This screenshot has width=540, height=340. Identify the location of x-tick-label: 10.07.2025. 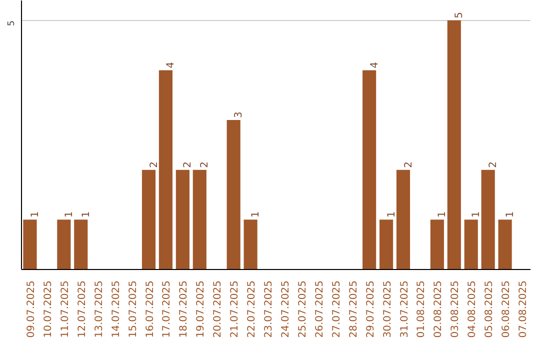
(48, 309).